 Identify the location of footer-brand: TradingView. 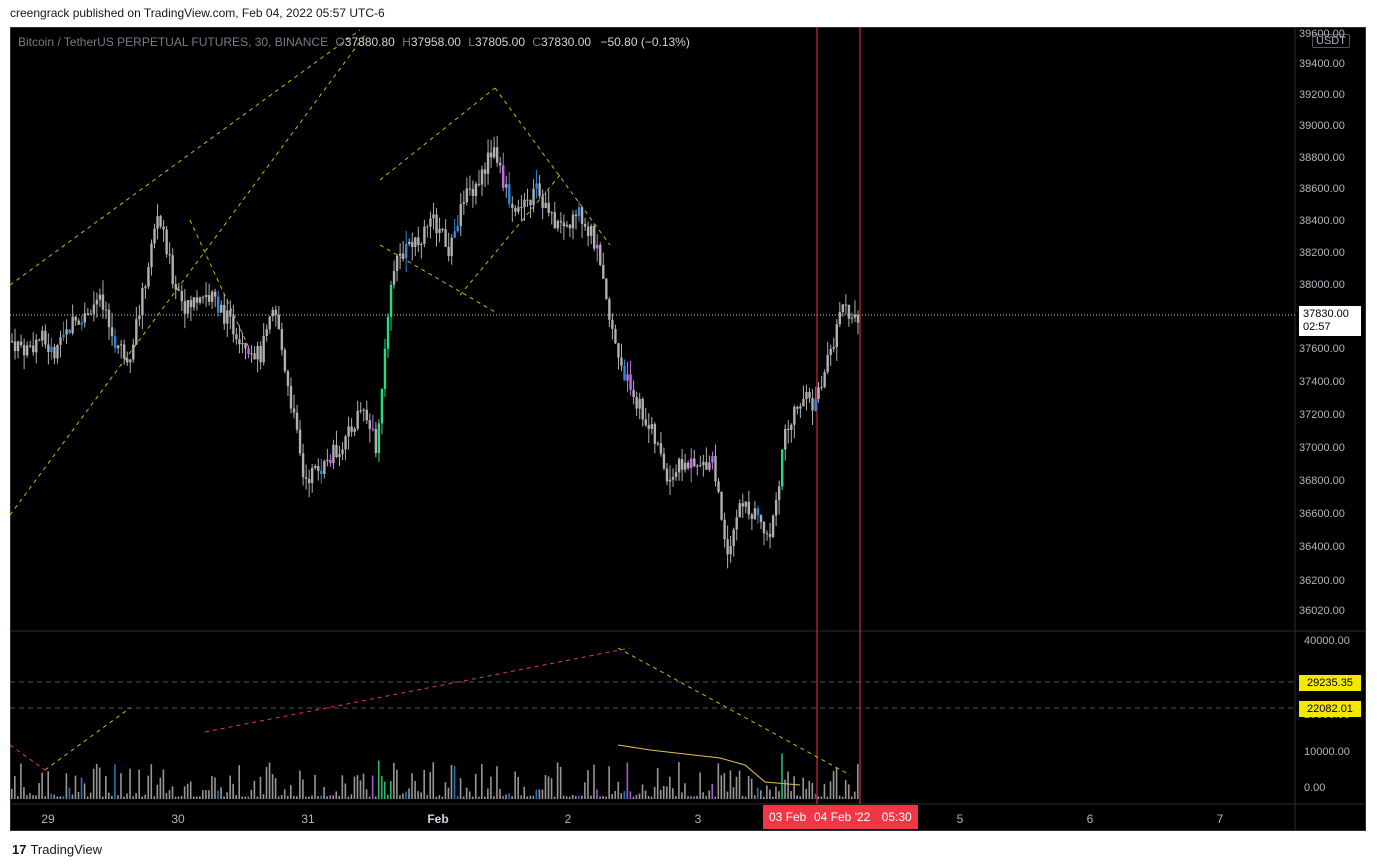
(66, 849).